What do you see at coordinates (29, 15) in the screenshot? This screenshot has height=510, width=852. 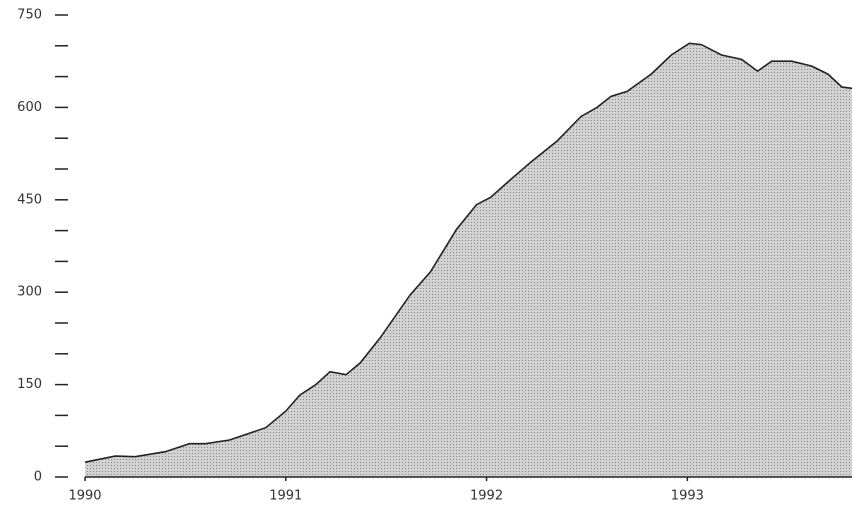 I see `y-tick-label: 750` at bounding box center [29, 15].